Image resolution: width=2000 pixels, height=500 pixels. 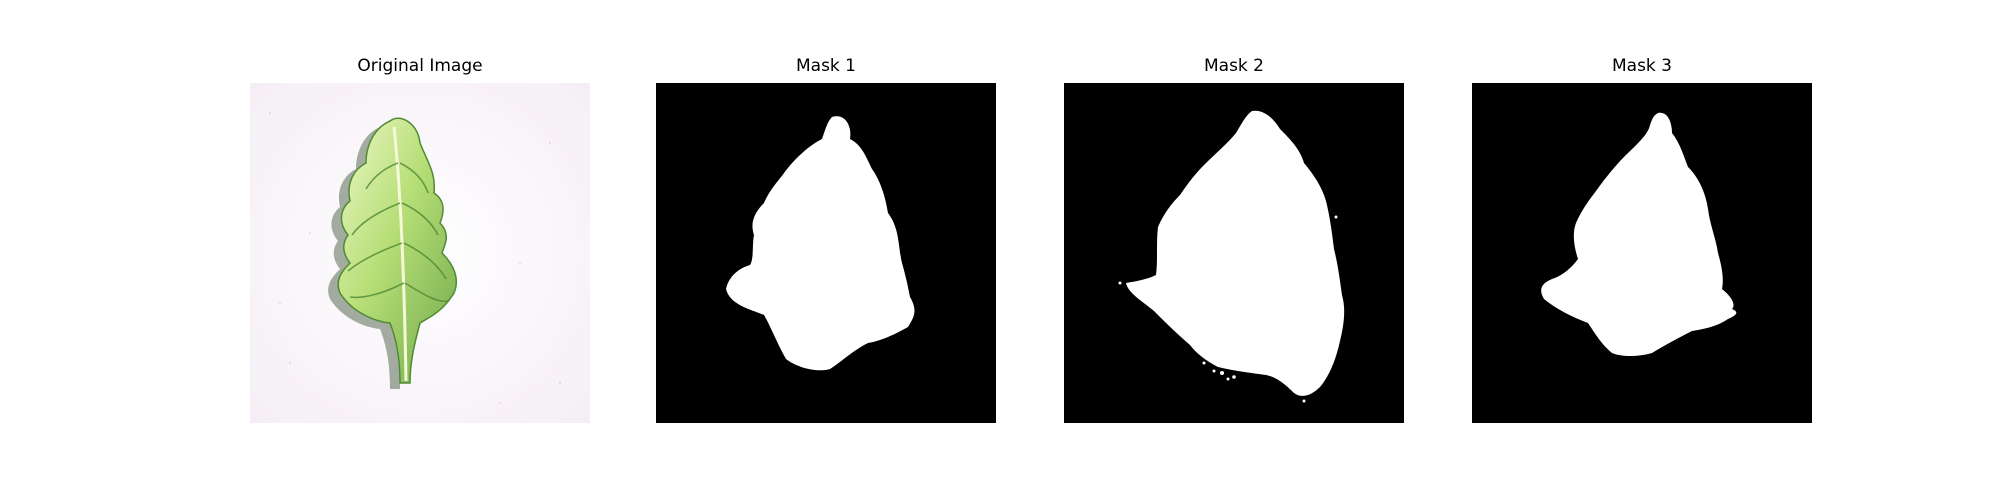 What do you see at coordinates (397, 250) in the screenshot?
I see `leaf-shape` at bounding box center [397, 250].